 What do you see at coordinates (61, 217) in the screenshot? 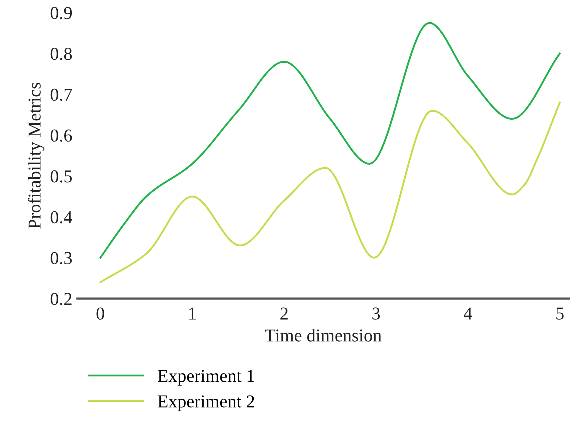
I see `y-tick-label: 0.4` at bounding box center [61, 217].